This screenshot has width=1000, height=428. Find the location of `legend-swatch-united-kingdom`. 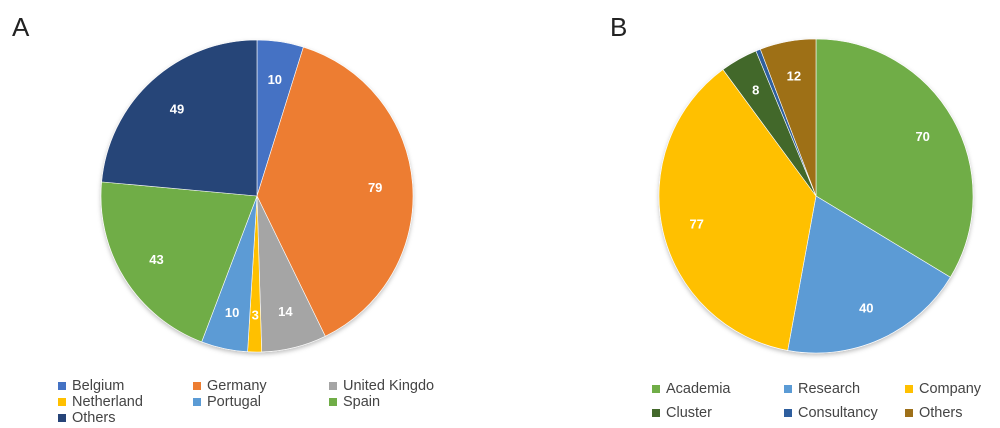

legend-swatch-united-kingdom is located at coordinates (333, 386).